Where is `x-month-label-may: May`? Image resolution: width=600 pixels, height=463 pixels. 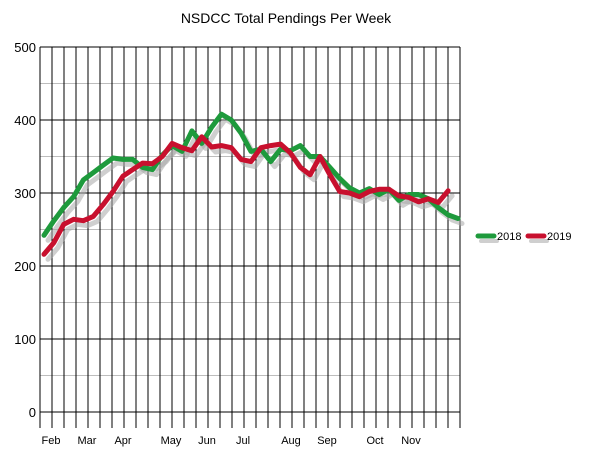 x-month-label-may: May is located at coordinates (171, 441).